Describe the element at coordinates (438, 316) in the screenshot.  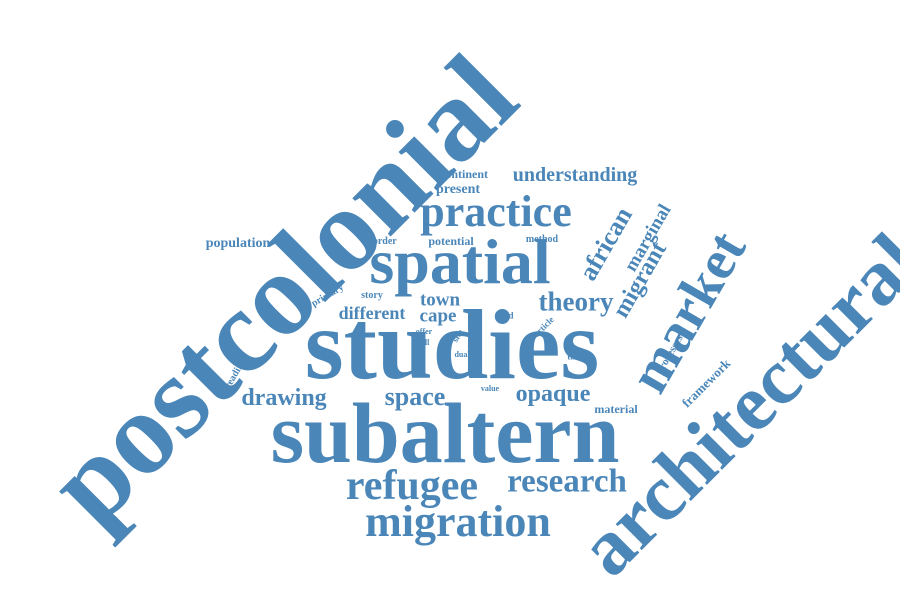
I see `word-cape: cape` at that location.